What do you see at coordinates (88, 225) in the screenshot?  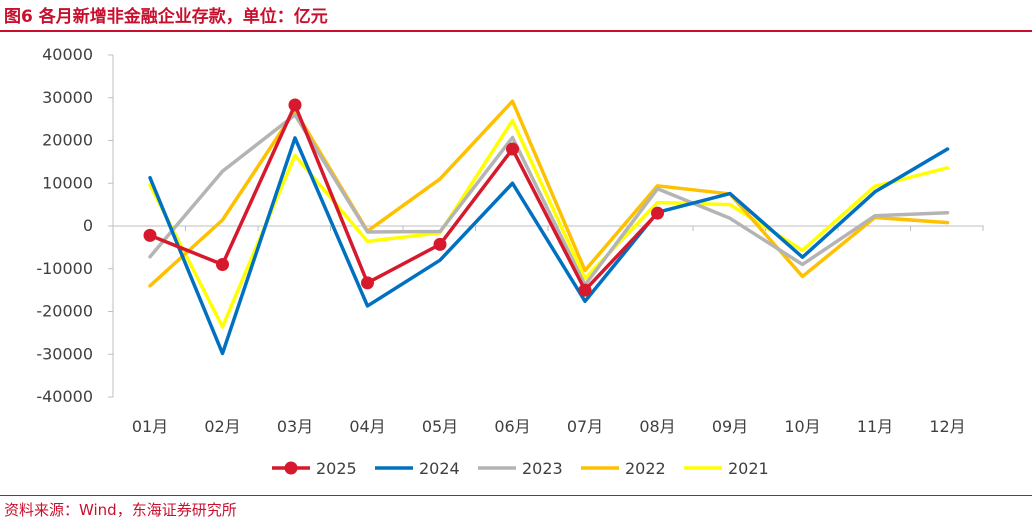 I see `y-tick-label: 0` at bounding box center [88, 225].